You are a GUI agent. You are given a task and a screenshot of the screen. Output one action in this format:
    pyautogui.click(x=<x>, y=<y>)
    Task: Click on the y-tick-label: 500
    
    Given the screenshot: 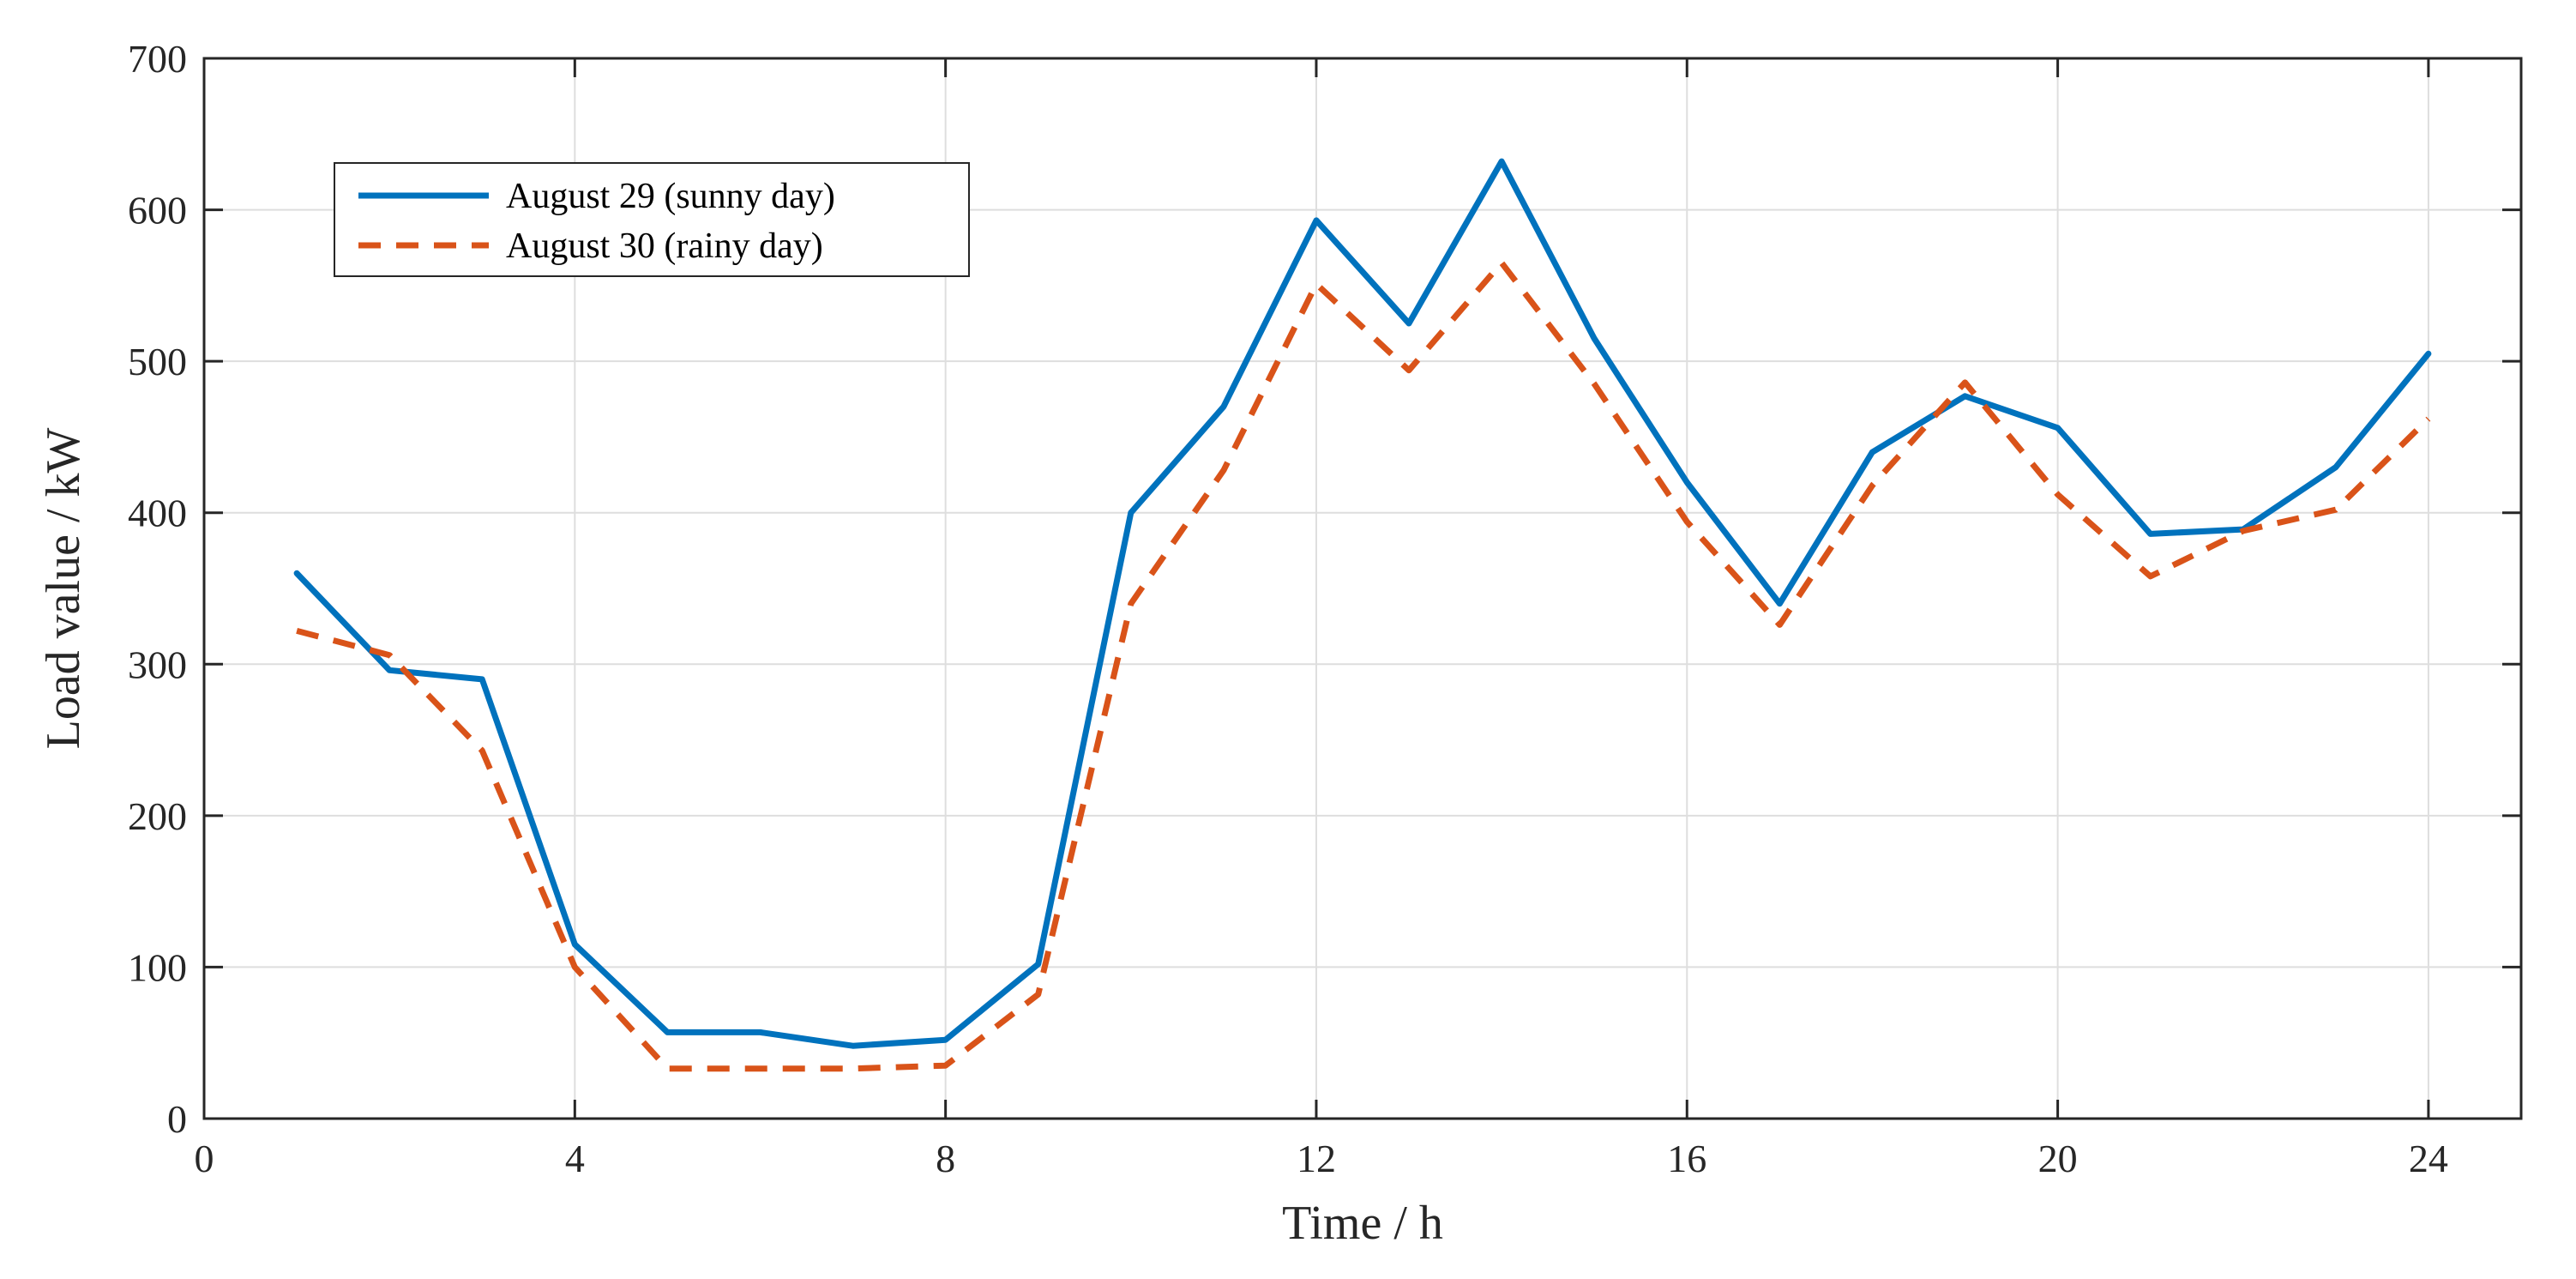 What is the action you would take?
    pyautogui.click(x=157, y=361)
    